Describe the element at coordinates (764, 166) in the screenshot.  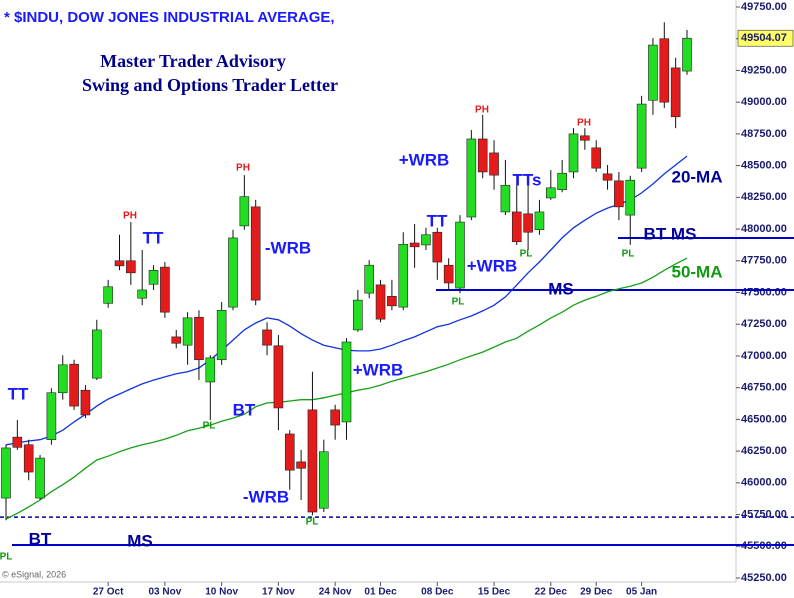
I see `y-tick-label: 48500.00` at that location.